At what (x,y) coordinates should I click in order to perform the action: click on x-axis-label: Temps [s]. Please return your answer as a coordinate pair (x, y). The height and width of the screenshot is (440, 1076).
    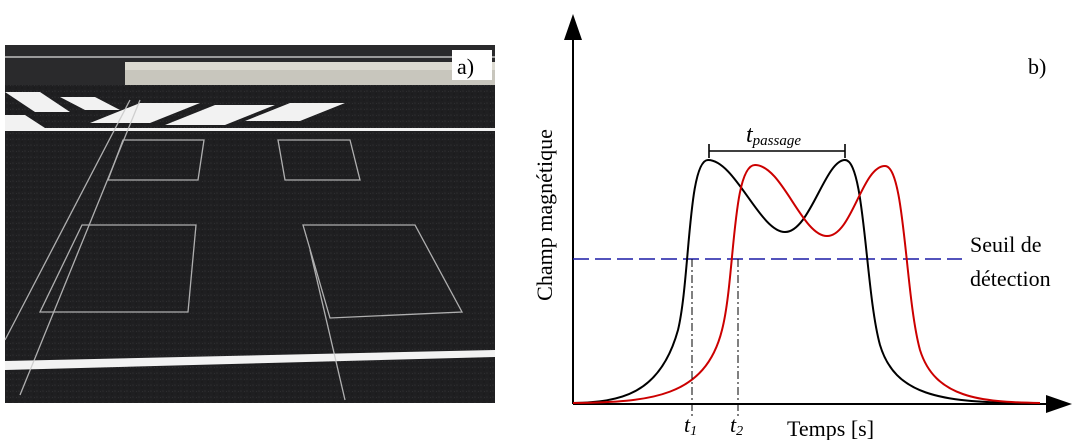
    Looking at the image, I should click on (830, 428).